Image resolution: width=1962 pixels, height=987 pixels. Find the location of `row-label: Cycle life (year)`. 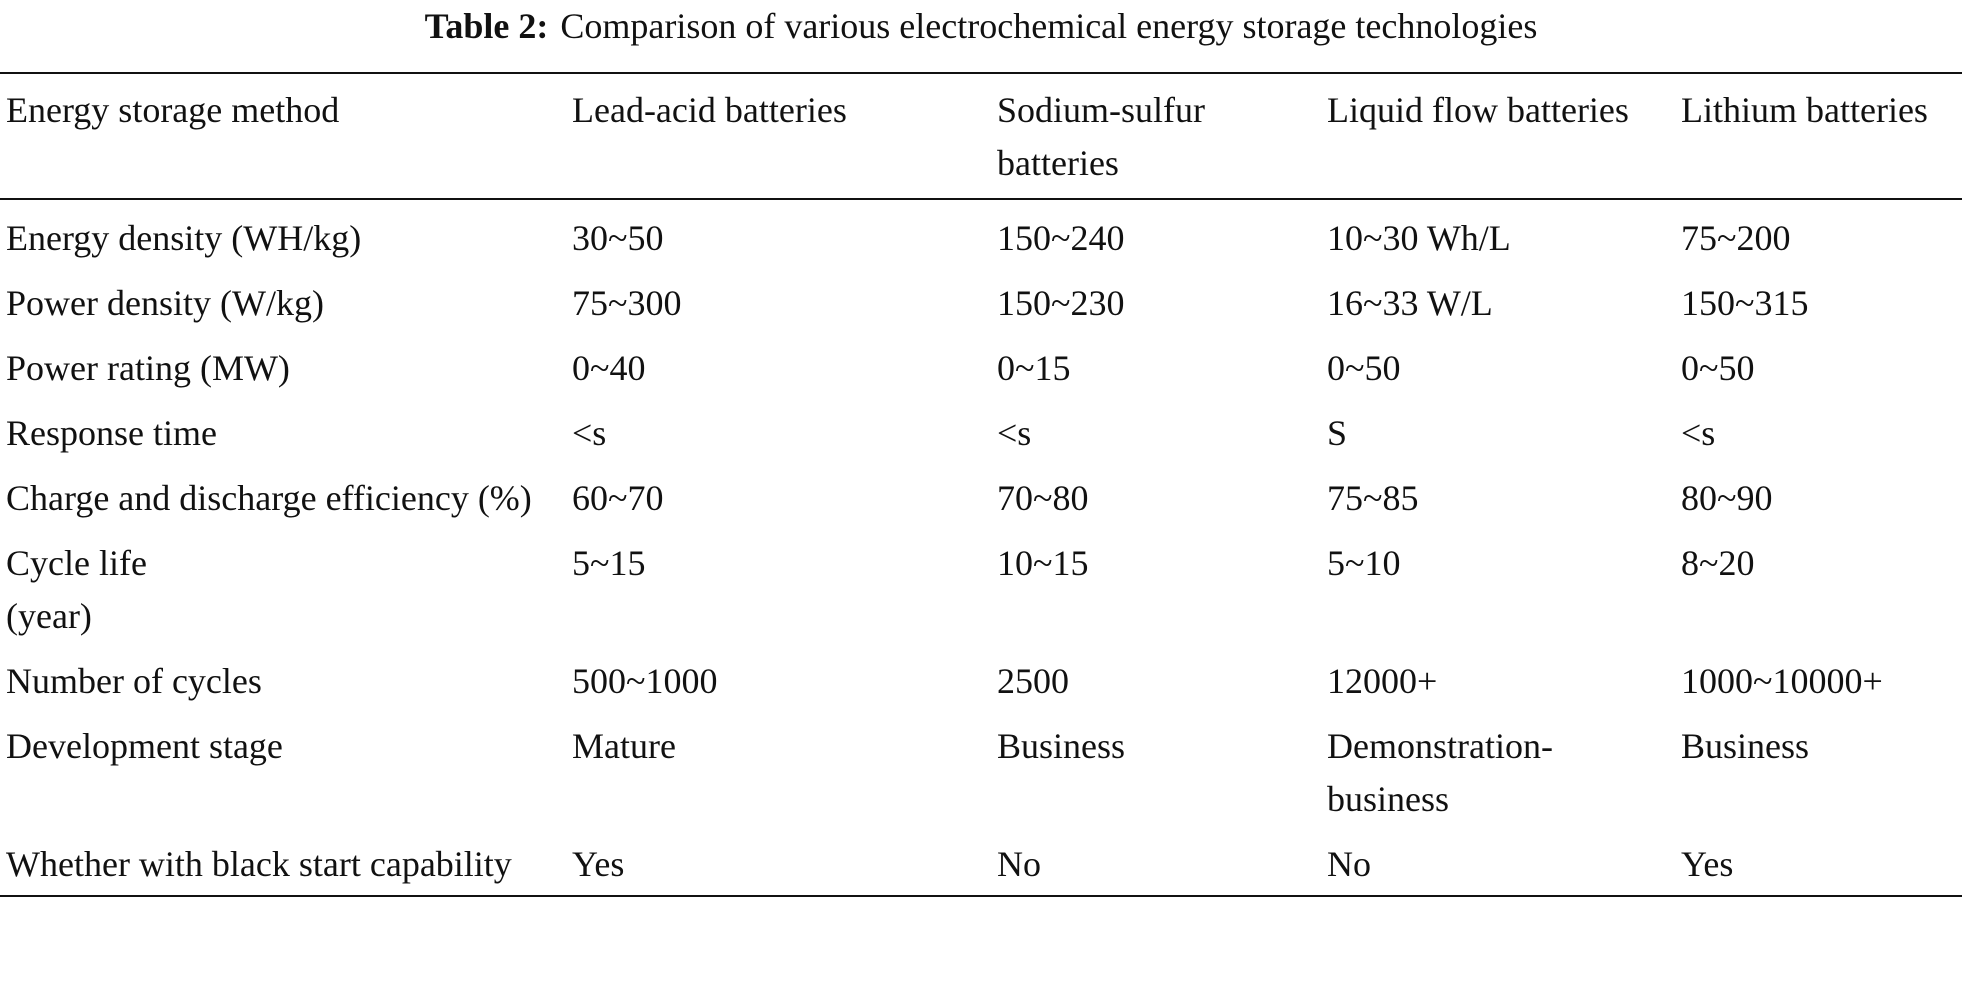

row-label: Cycle life (year) is located at coordinates (76, 589).